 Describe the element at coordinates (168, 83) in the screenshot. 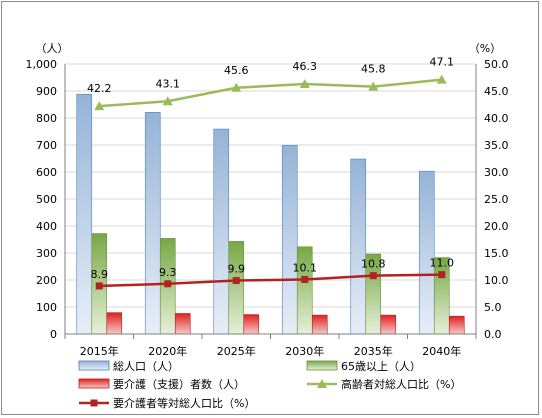

I see `data-label-elderly-ratio: 43.1` at that location.